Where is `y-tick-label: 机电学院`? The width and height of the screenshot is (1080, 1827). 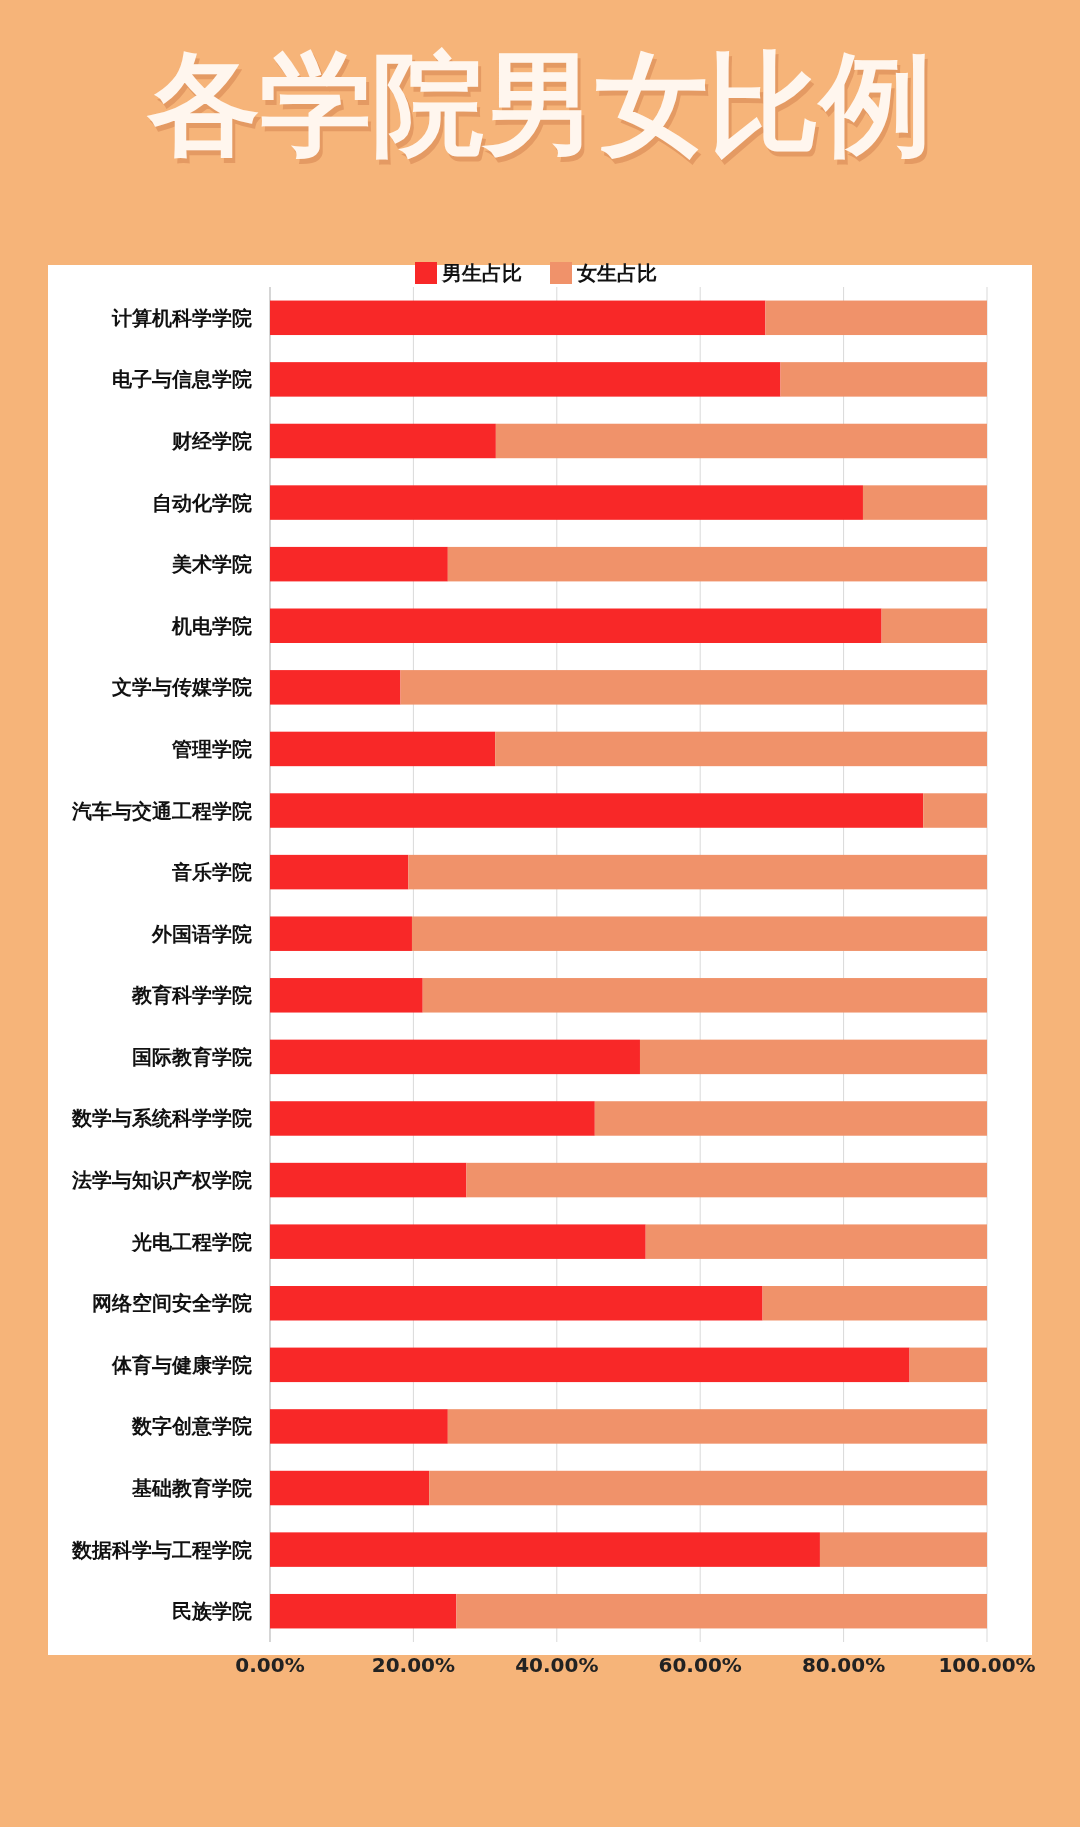
y-tick-label: 机电学院 is located at coordinates (211, 625).